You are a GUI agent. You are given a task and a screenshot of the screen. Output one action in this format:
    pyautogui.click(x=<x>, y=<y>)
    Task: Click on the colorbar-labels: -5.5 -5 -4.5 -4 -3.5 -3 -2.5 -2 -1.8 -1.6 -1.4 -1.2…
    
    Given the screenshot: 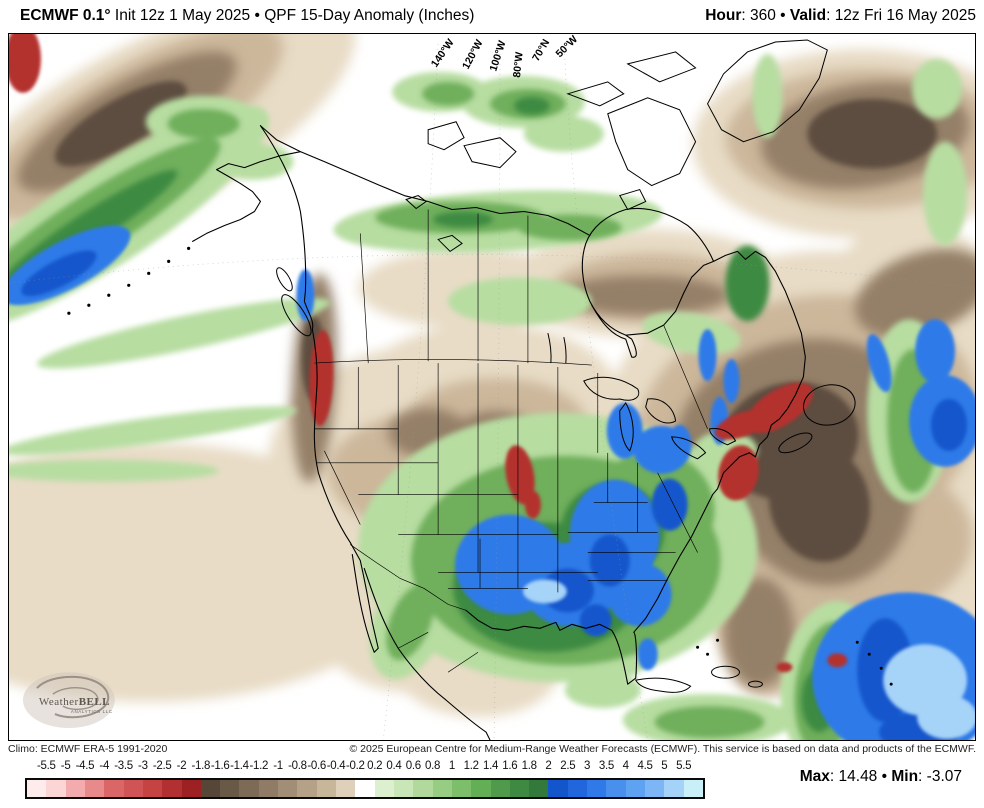 What is the action you would take?
    pyautogui.click(x=365, y=767)
    